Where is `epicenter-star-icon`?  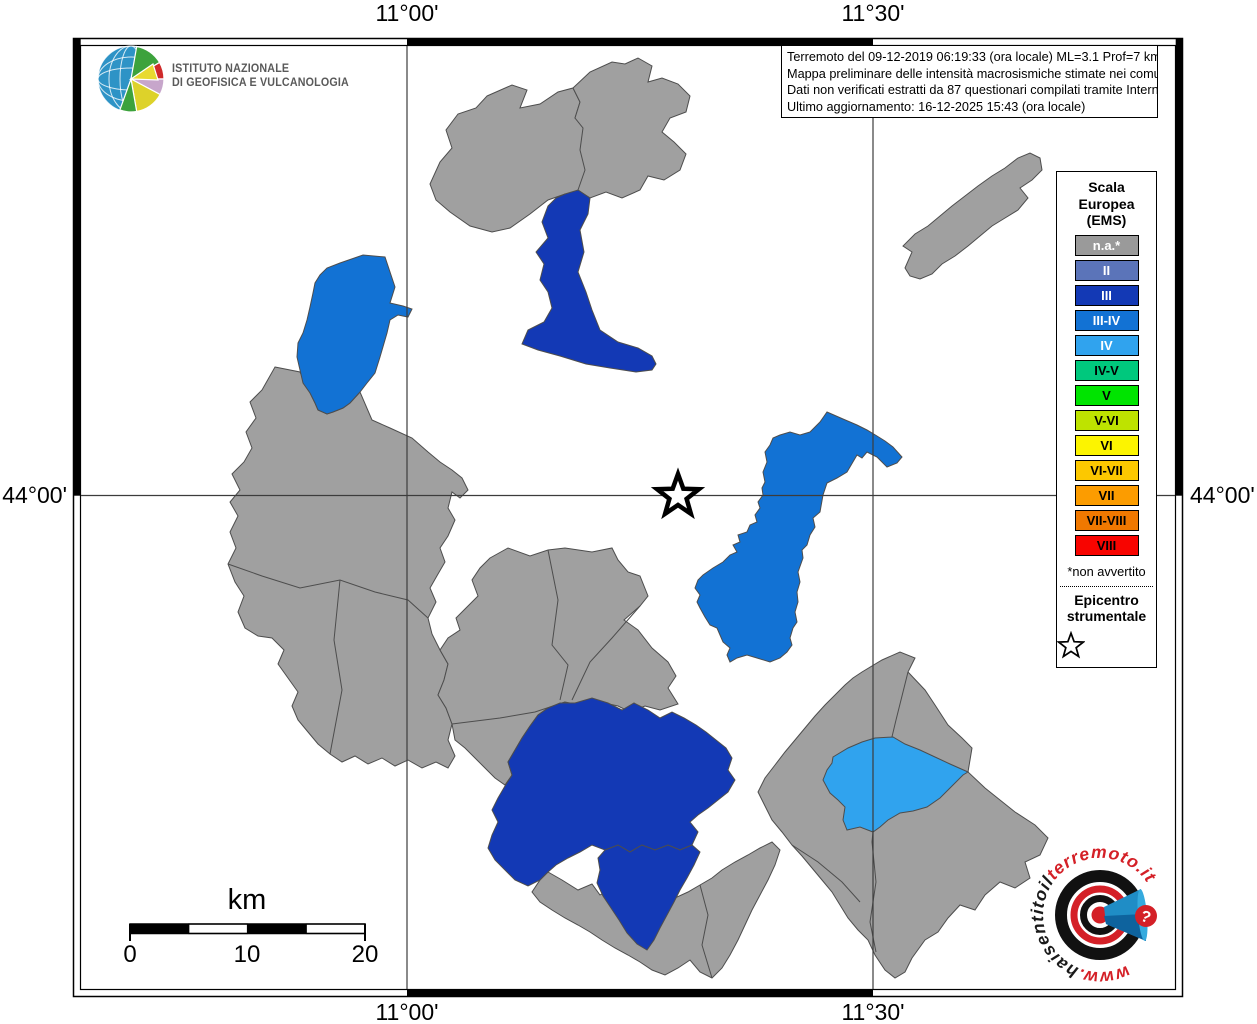 epicenter-star-icon is located at coordinates (1106, 644).